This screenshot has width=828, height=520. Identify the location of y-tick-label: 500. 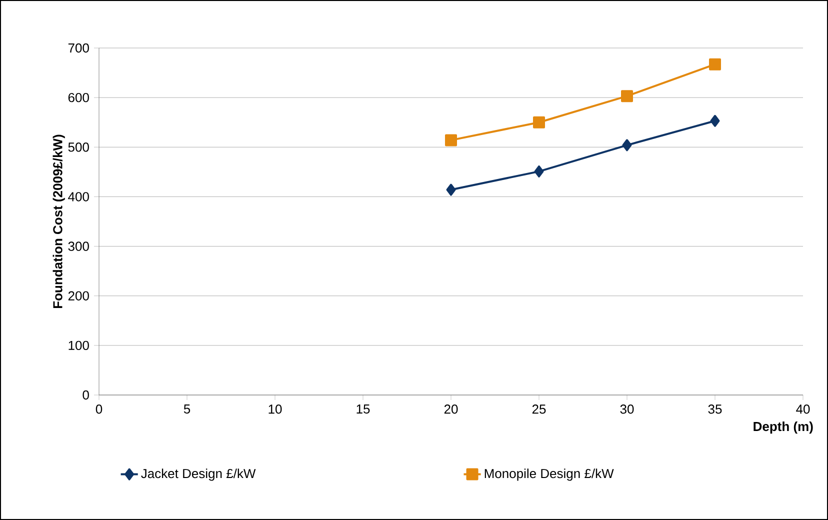
(78, 147).